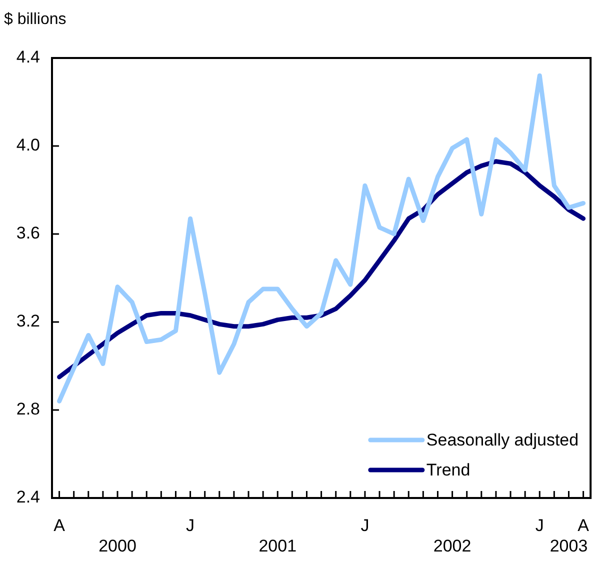  I want to click on x-tick-label: 2000, so click(117, 546).